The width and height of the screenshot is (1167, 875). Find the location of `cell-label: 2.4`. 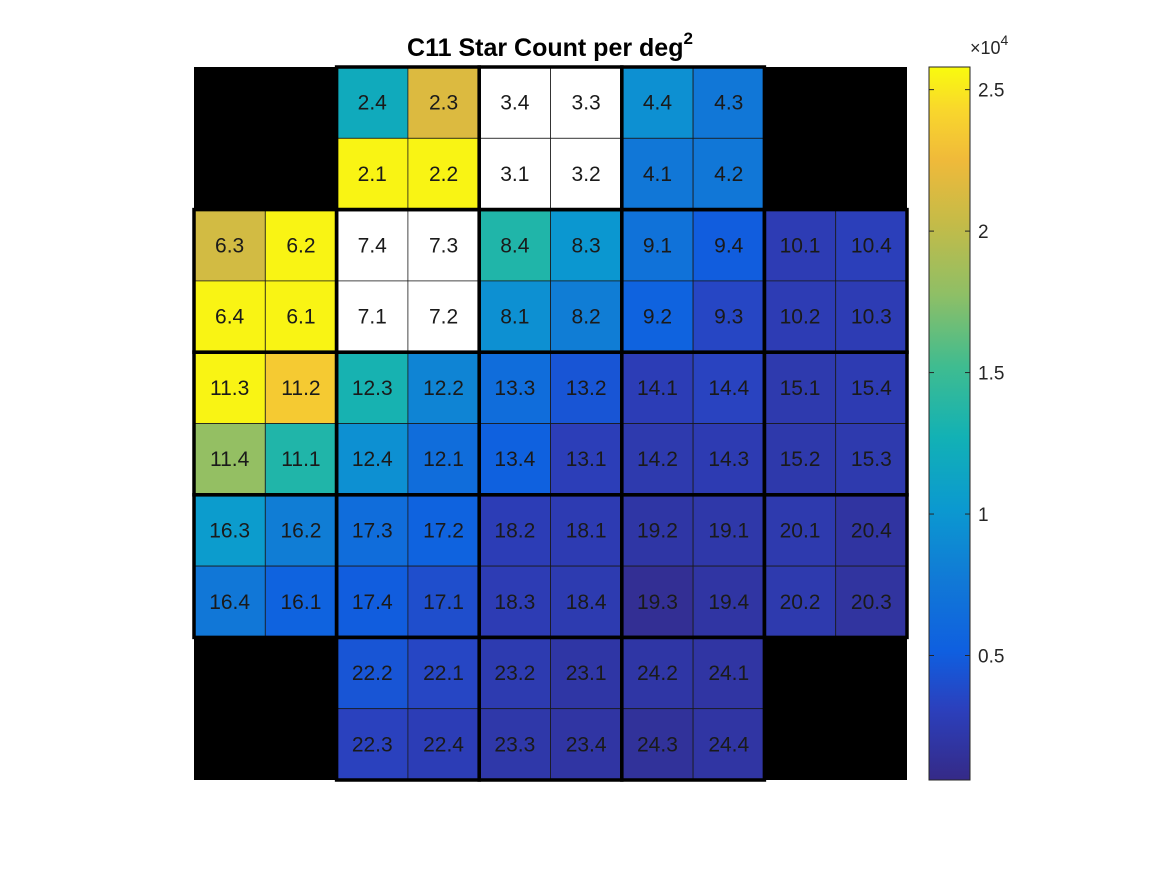

cell-label: 2.4 is located at coordinates (373, 103).